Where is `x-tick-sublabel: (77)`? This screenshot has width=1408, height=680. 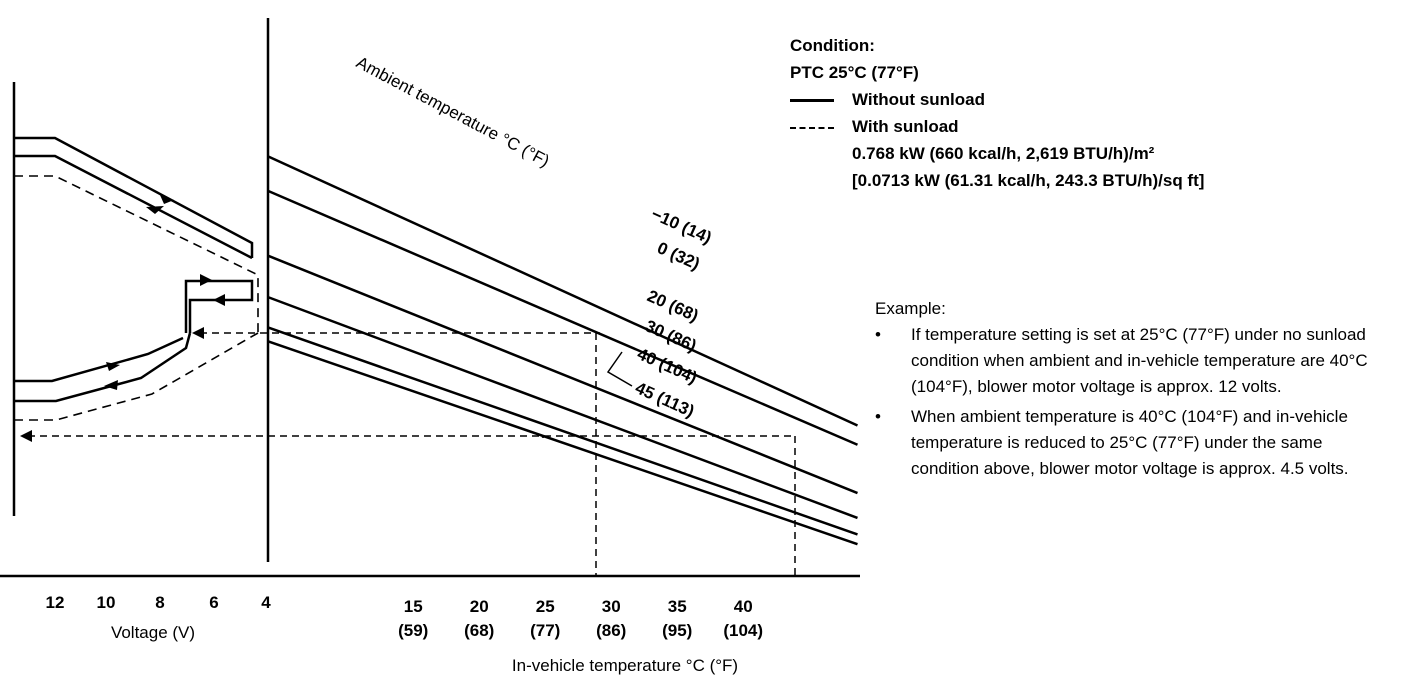
x-tick-sublabel: (77) is located at coordinates (545, 630).